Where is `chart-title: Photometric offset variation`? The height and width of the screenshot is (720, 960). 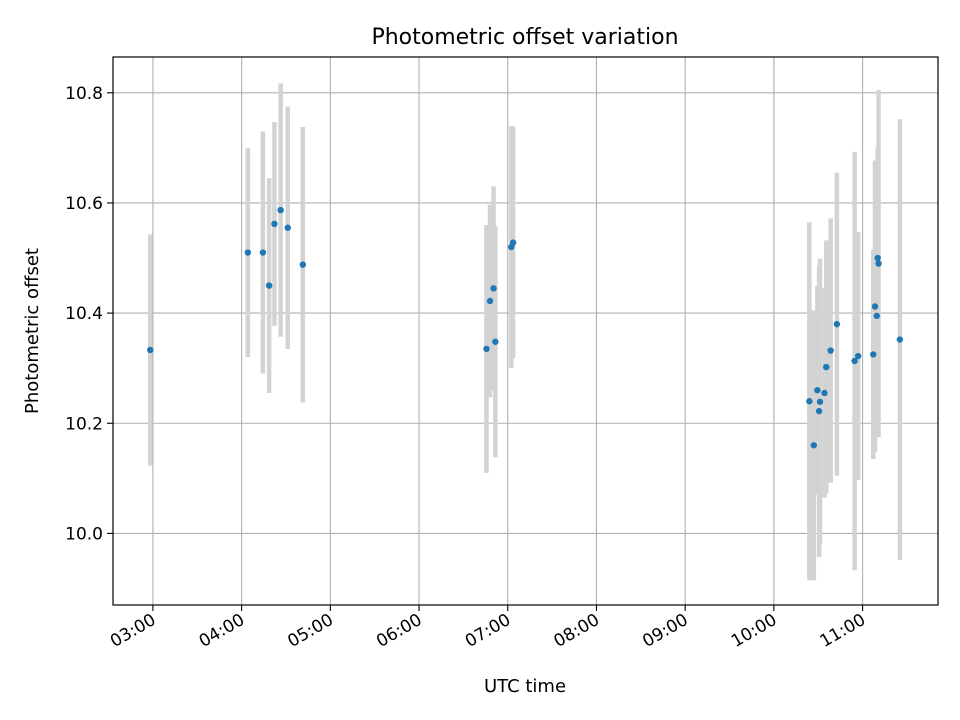 chart-title: Photometric offset variation is located at coordinates (524, 37).